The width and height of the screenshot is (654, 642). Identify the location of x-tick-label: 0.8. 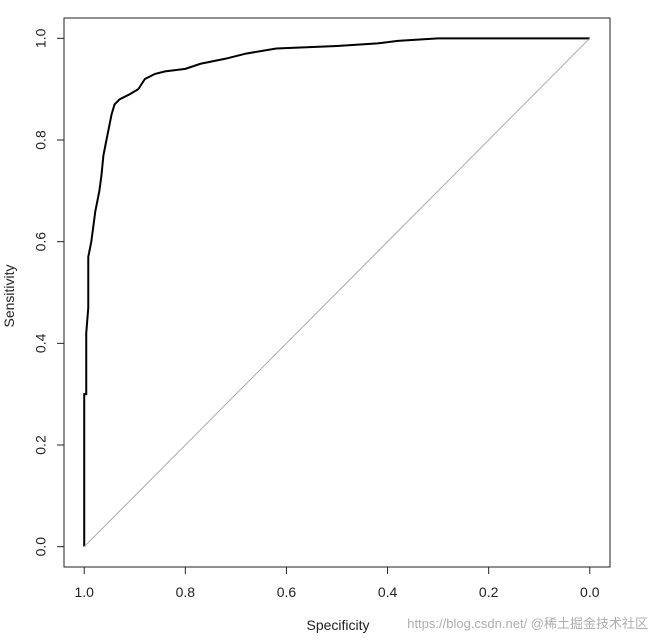
(186, 592).